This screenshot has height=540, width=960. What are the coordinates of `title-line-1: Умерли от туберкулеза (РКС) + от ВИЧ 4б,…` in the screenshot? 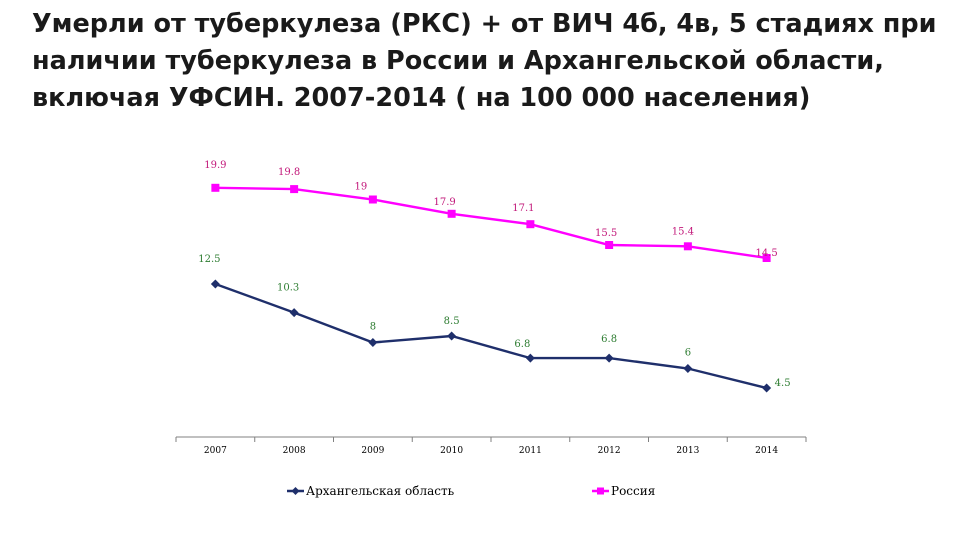 It's located at (484, 24).